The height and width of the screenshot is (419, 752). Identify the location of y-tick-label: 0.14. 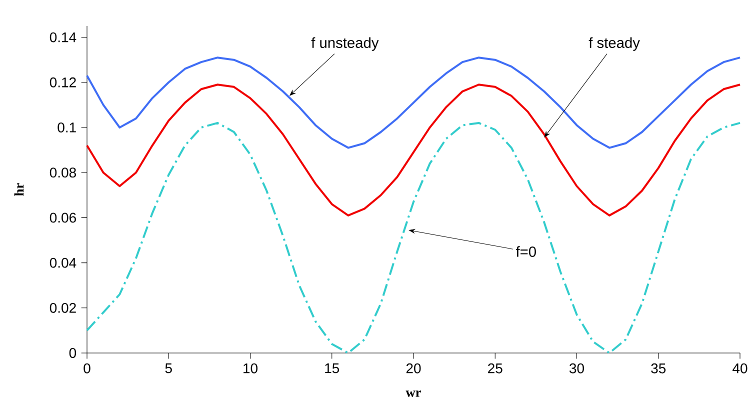
(63, 37).